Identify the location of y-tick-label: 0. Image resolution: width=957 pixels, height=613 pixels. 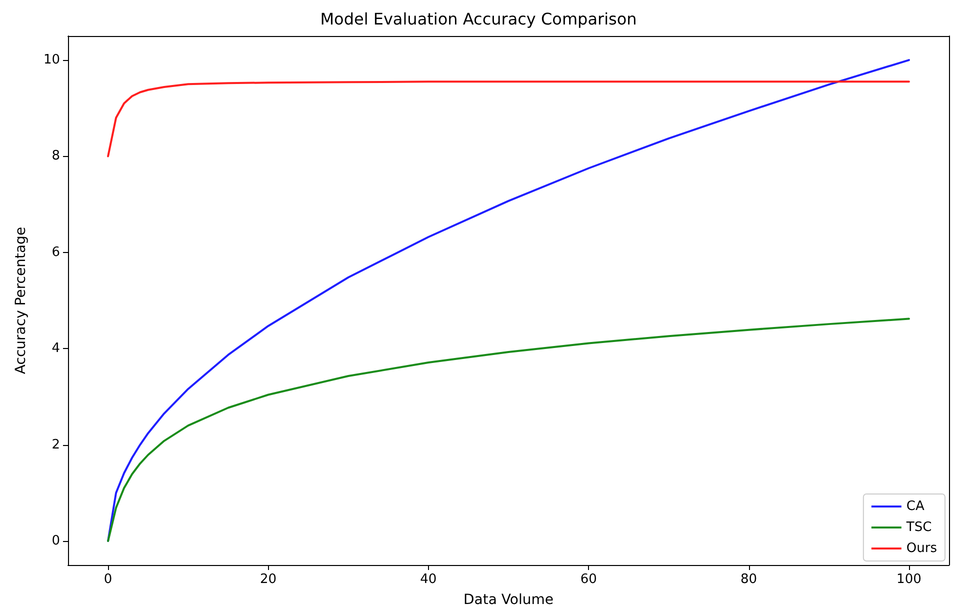
(56, 540).